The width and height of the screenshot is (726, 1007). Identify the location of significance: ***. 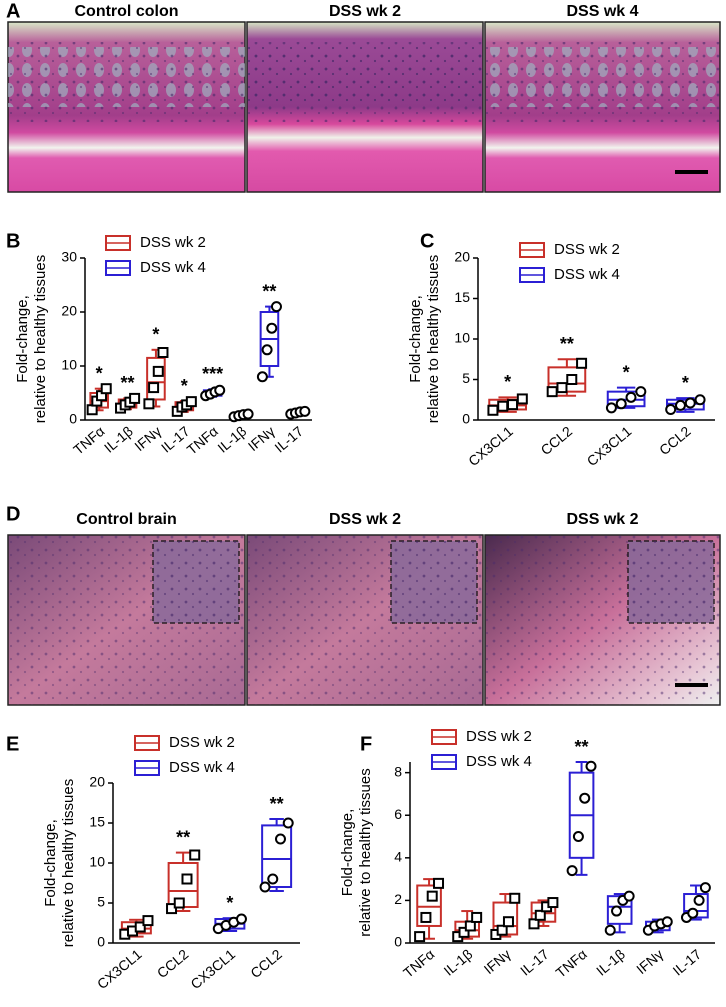
(212, 374).